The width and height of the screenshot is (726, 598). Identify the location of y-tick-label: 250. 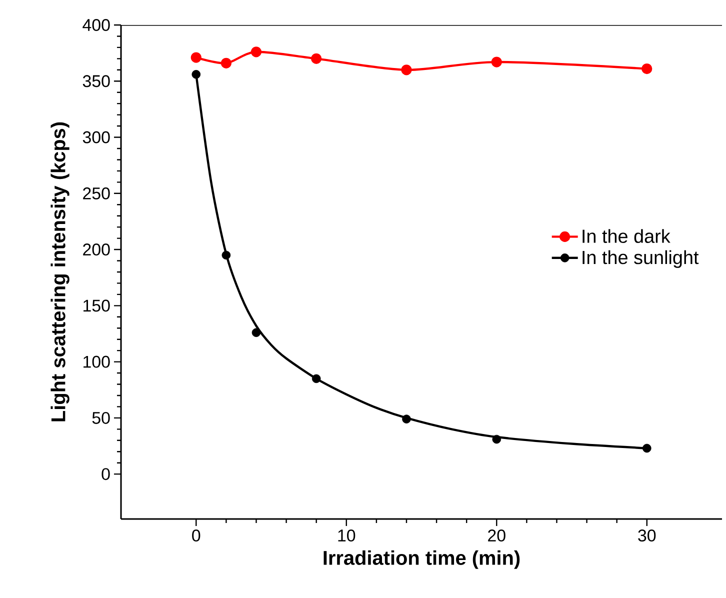
(96, 193).